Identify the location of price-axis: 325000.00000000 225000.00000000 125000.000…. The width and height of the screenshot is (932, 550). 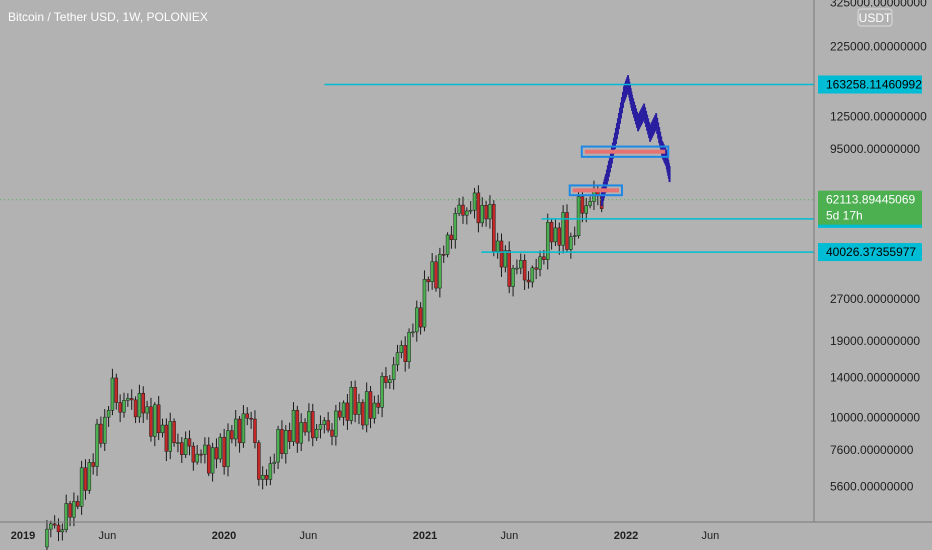
(878, 247).